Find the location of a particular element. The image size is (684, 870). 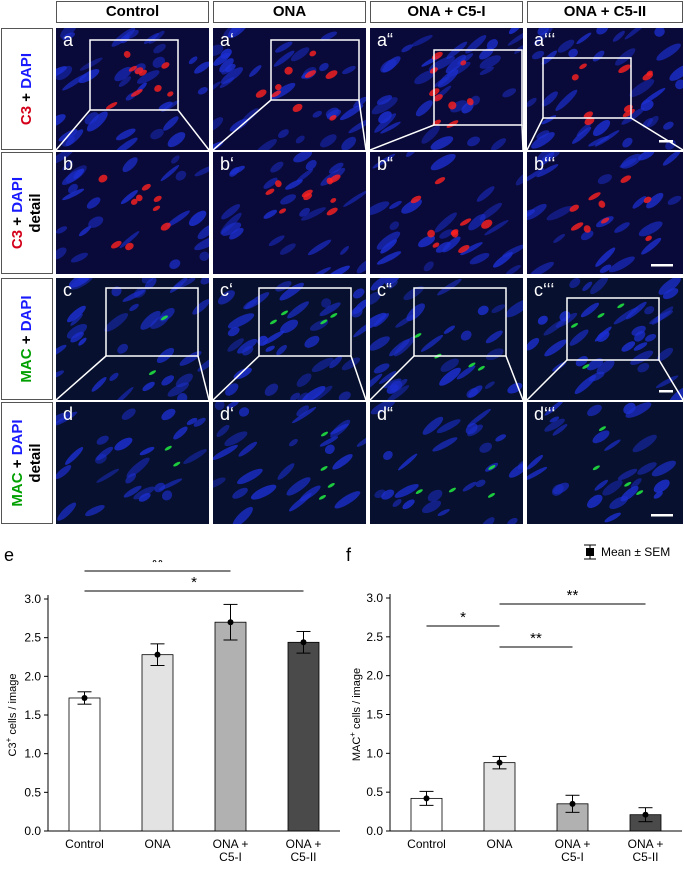

row-label-a-text: C3 + DAPI is located at coordinates (27, 89).